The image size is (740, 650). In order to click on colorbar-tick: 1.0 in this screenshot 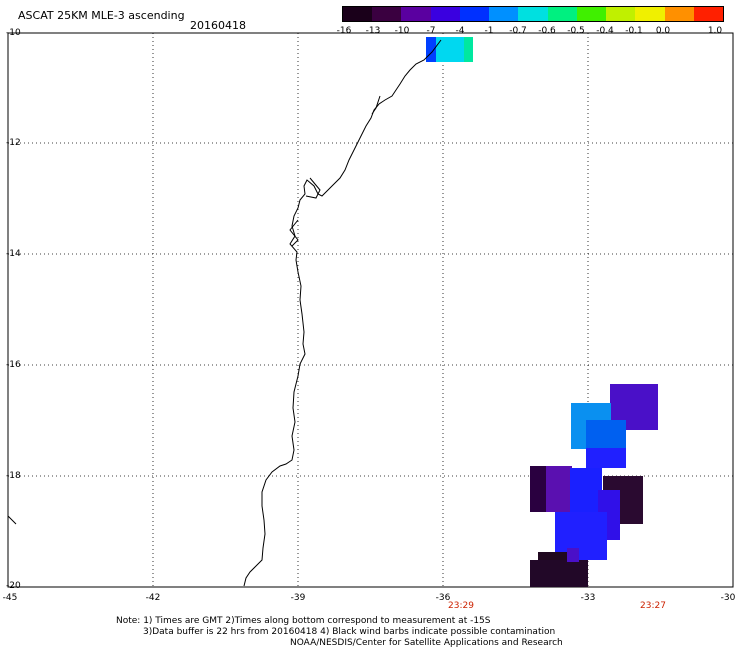, I will do `click(715, 31)`.